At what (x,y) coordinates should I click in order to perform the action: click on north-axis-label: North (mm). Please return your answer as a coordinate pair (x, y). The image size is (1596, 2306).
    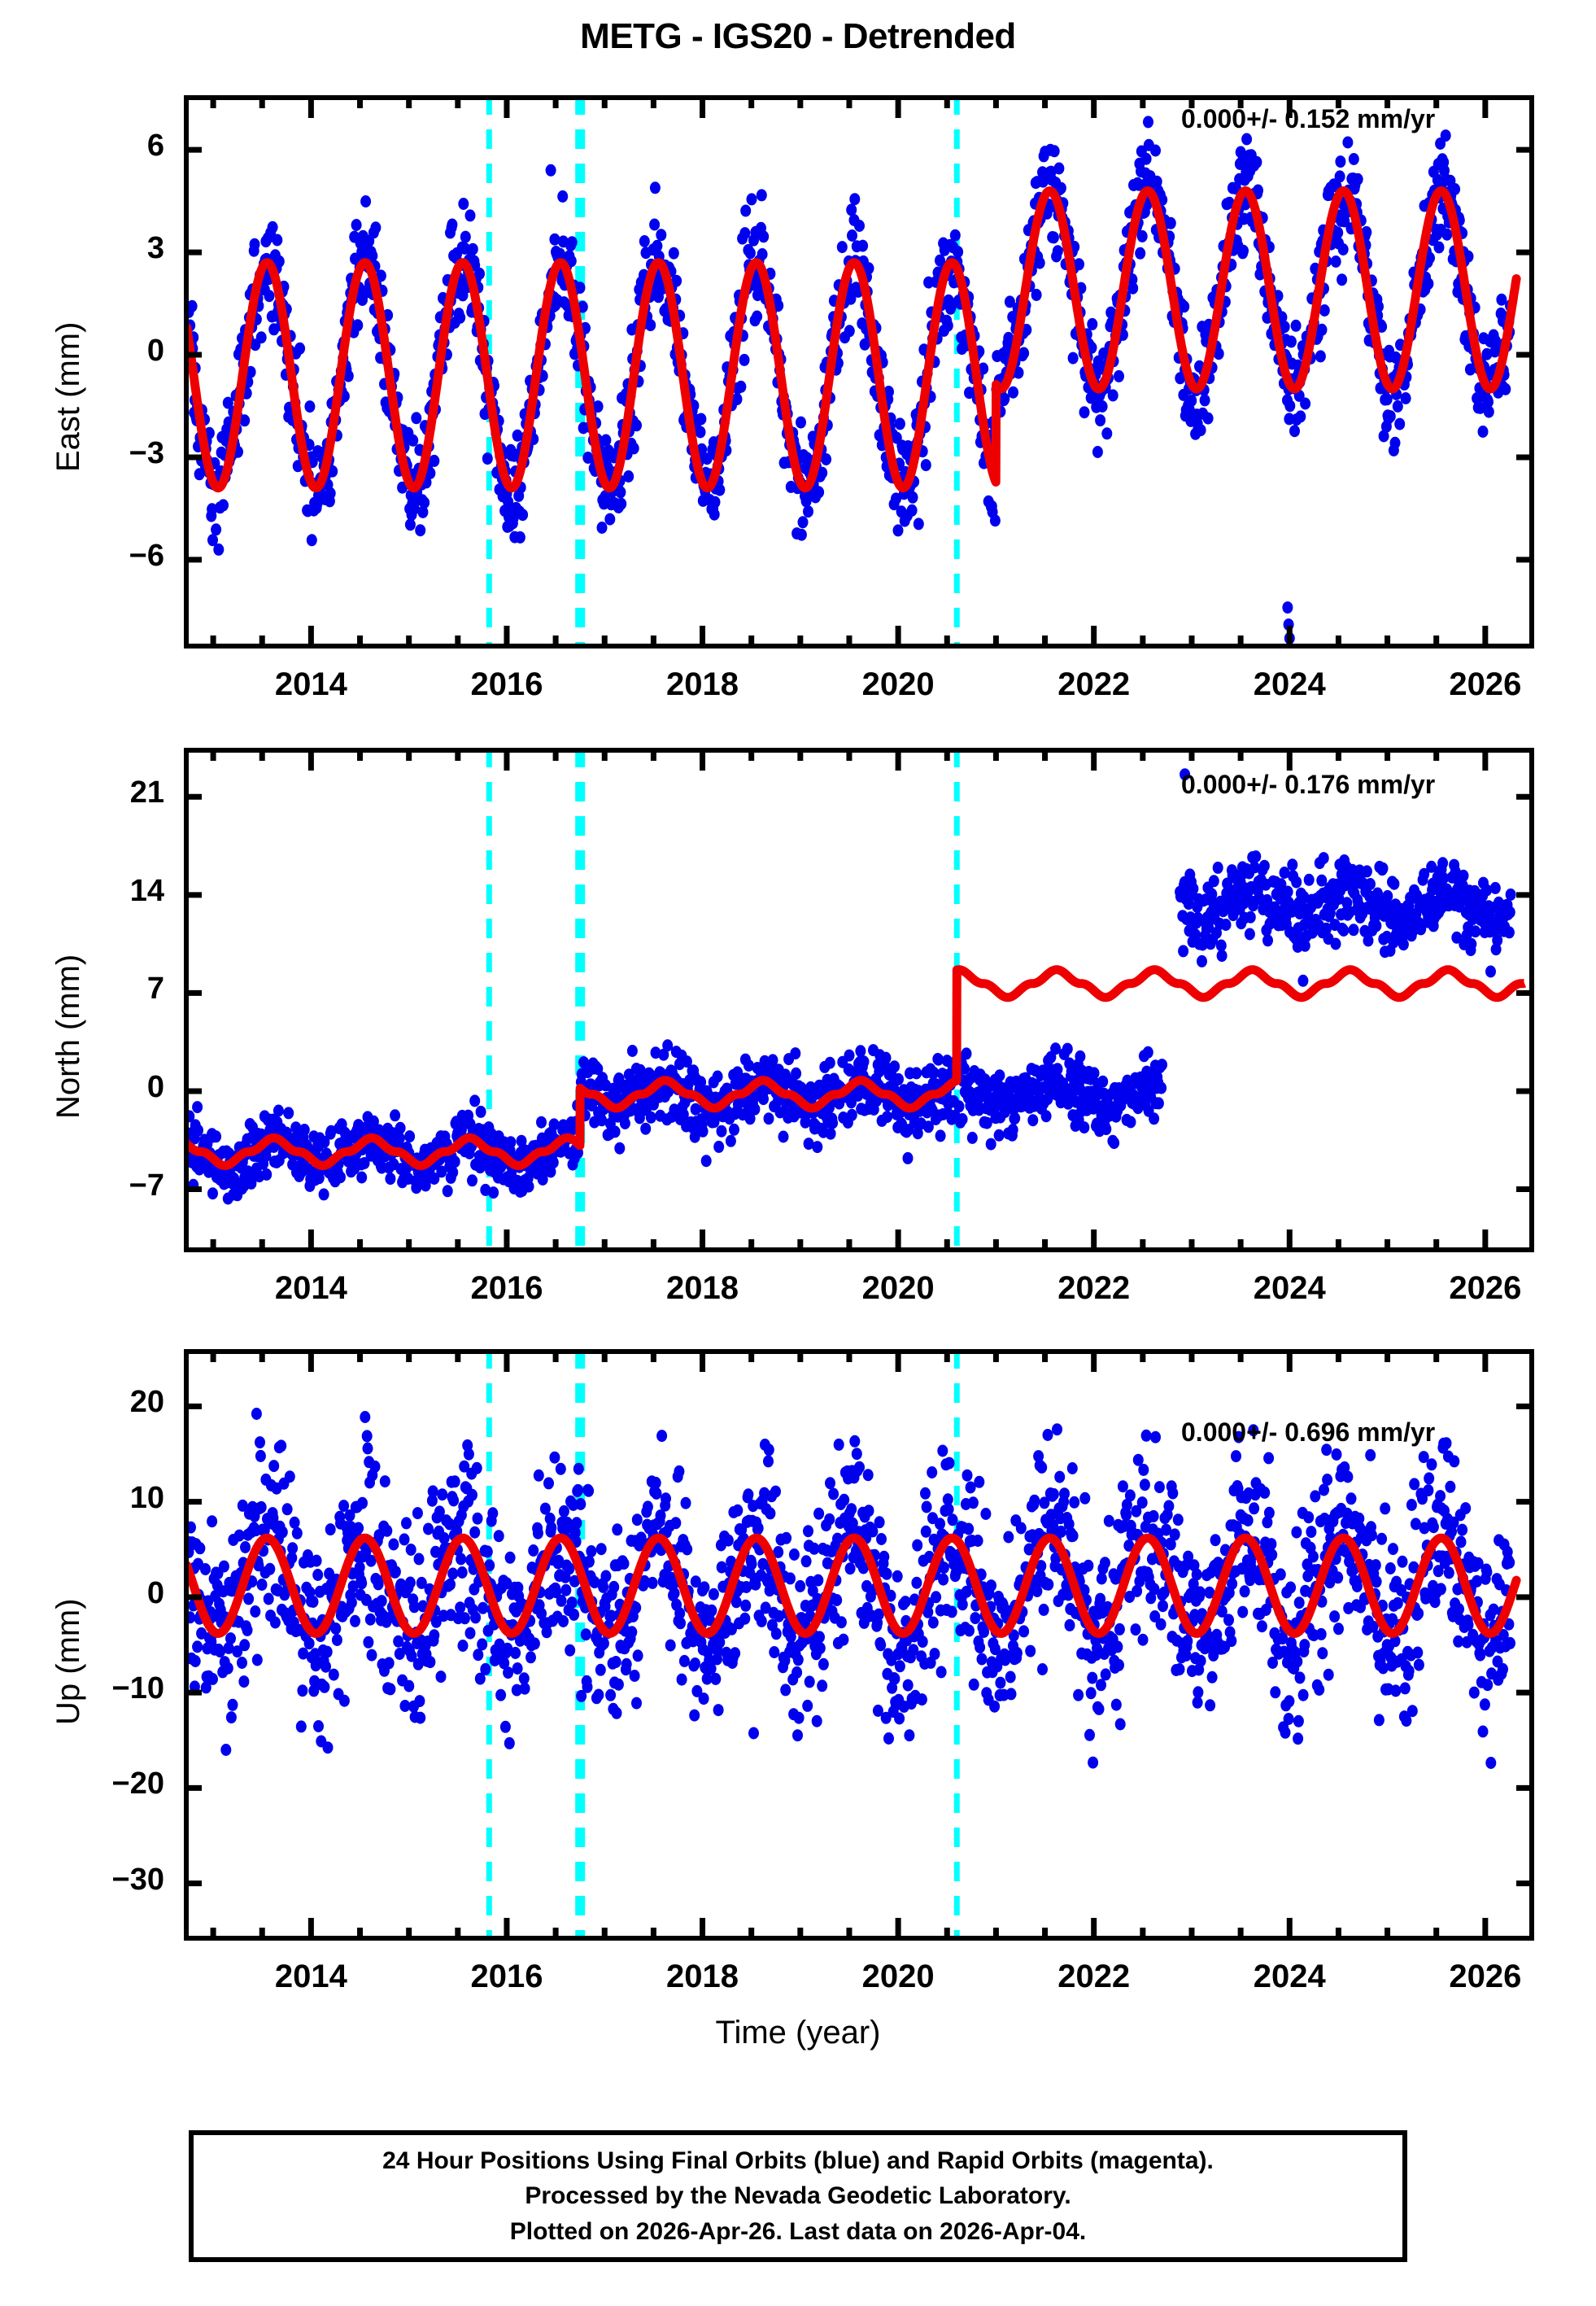
    Looking at the image, I should click on (68, 1036).